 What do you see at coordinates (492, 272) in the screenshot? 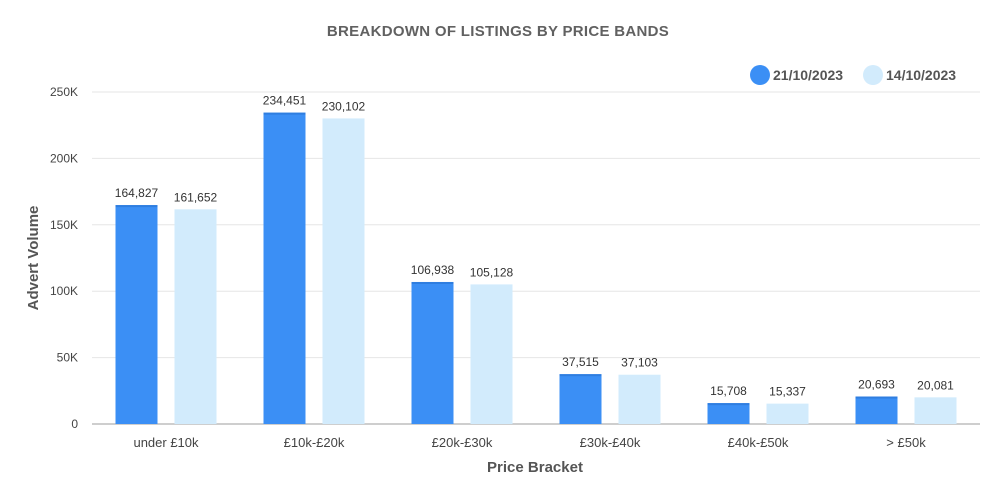
I see `data-label: 105,128` at bounding box center [492, 272].